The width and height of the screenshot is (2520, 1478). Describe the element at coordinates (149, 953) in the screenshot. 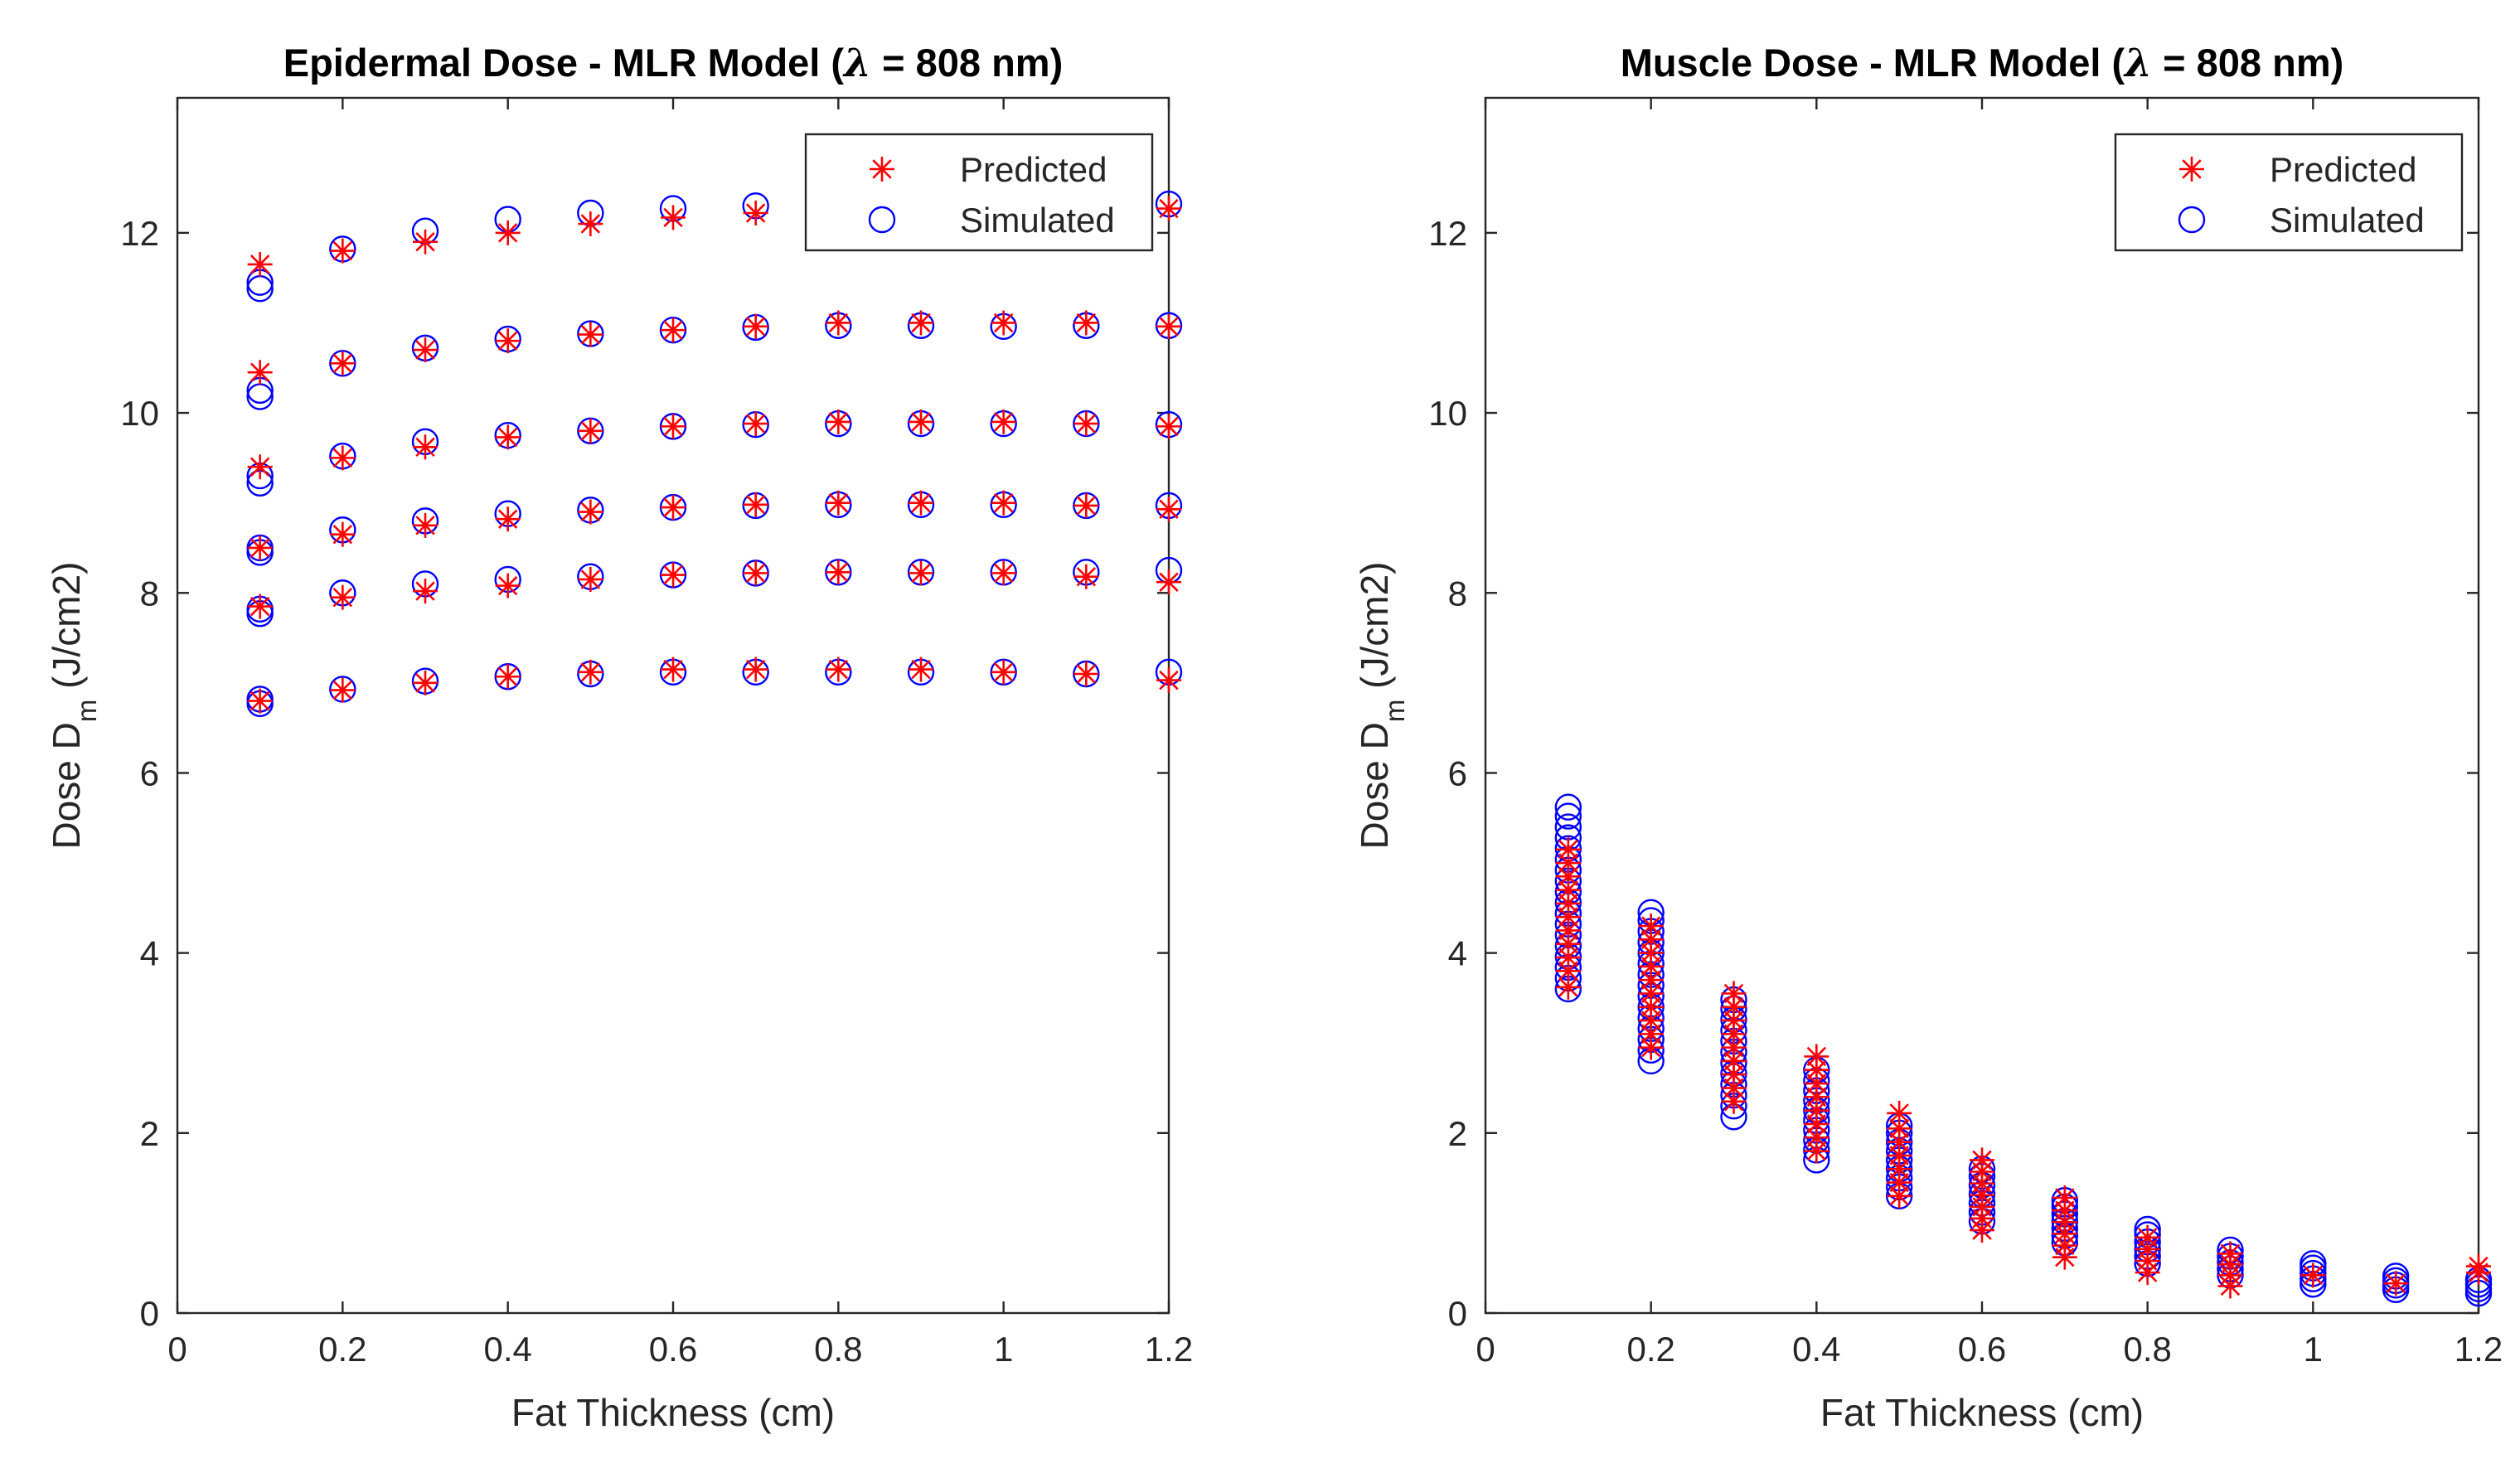

I see `y-tick-label: 4` at that location.